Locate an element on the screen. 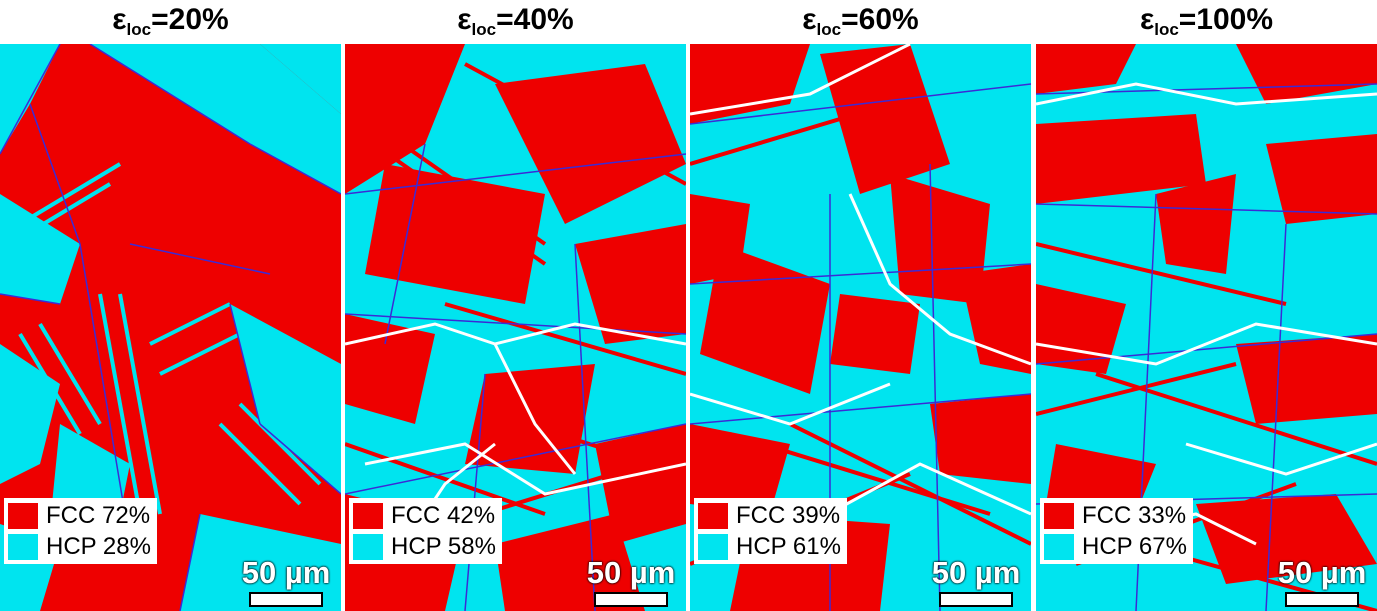 This screenshot has width=1377, height=611. legend-row-hcp: HCP 61% is located at coordinates (769, 546).